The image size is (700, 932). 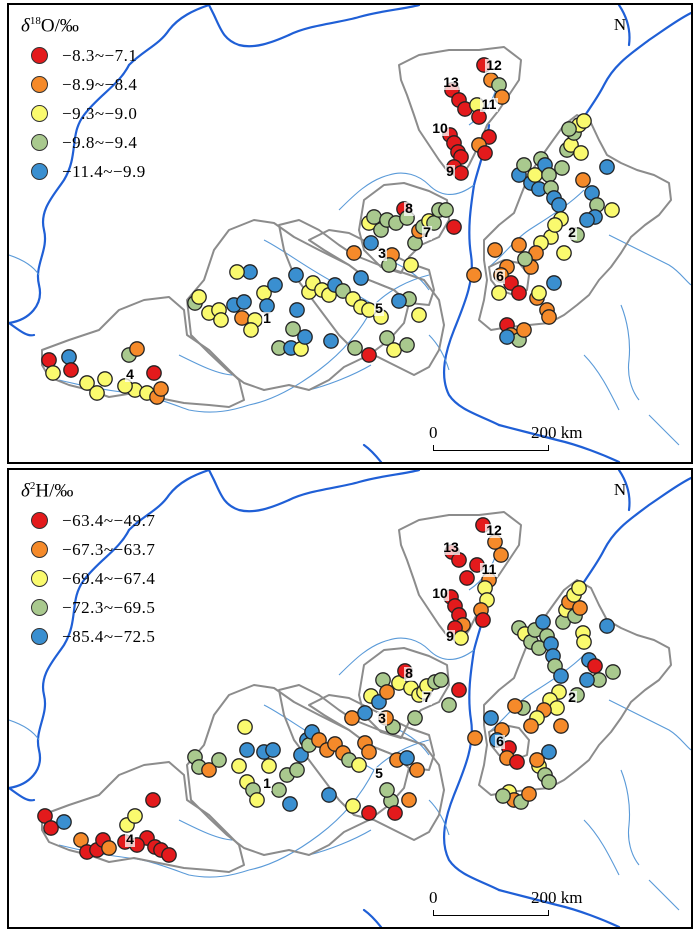 What do you see at coordinates (494, 65) in the screenshot?
I see `region-label: 12` at bounding box center [494, 65].